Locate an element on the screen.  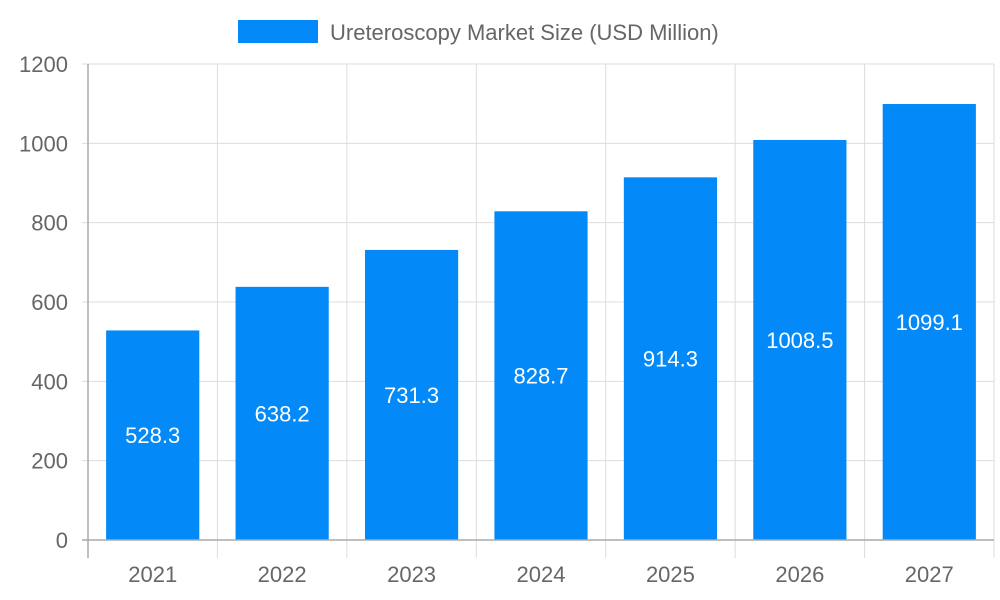
bar-2026 is located at coordinates (800, 339).